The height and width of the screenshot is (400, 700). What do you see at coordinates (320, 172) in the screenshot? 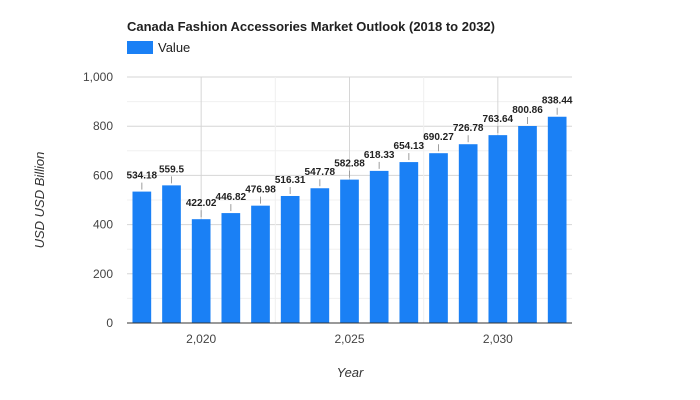
I see `data-label: 547.78` at bounding box center [320, 172].